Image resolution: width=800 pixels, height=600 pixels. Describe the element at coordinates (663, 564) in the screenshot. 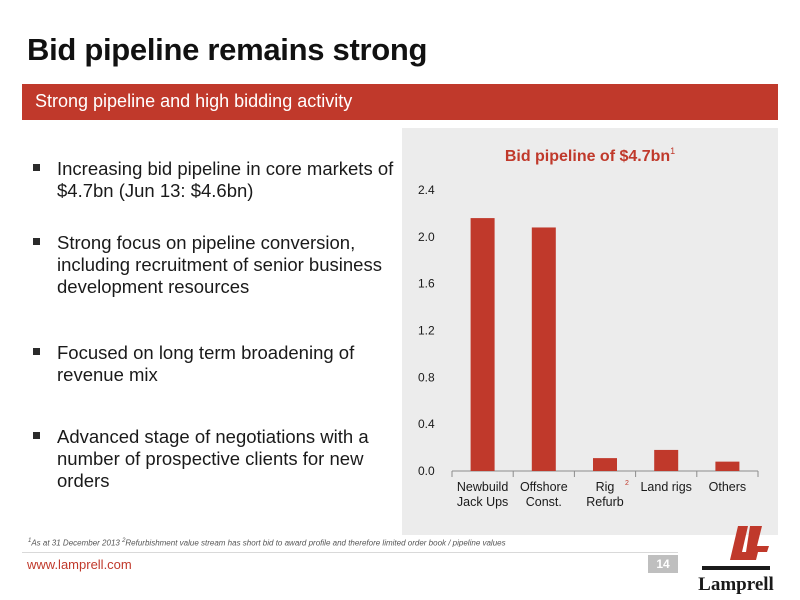

I see `page-number: 14` at that location.